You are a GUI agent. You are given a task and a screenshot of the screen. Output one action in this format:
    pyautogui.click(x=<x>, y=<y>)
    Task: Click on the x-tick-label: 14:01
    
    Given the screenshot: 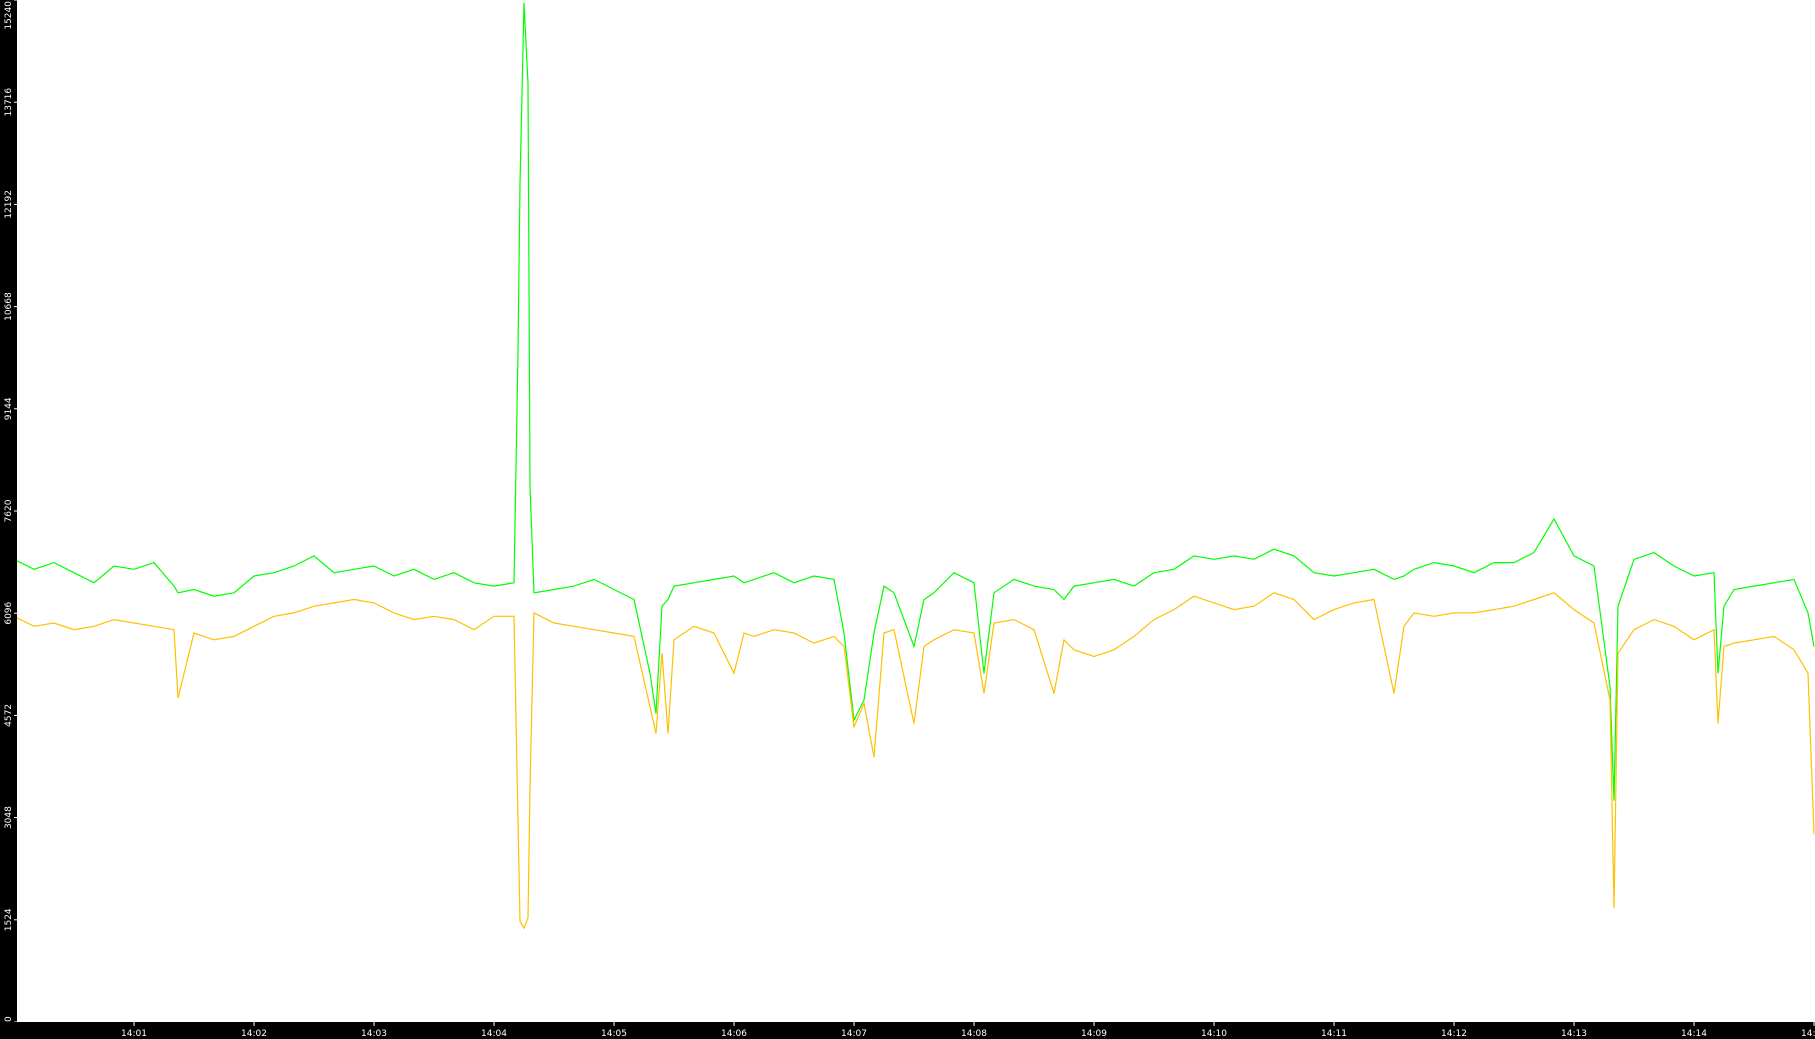 What is the action you would take?
    pyautogui.click(x=134, y=1034)
    